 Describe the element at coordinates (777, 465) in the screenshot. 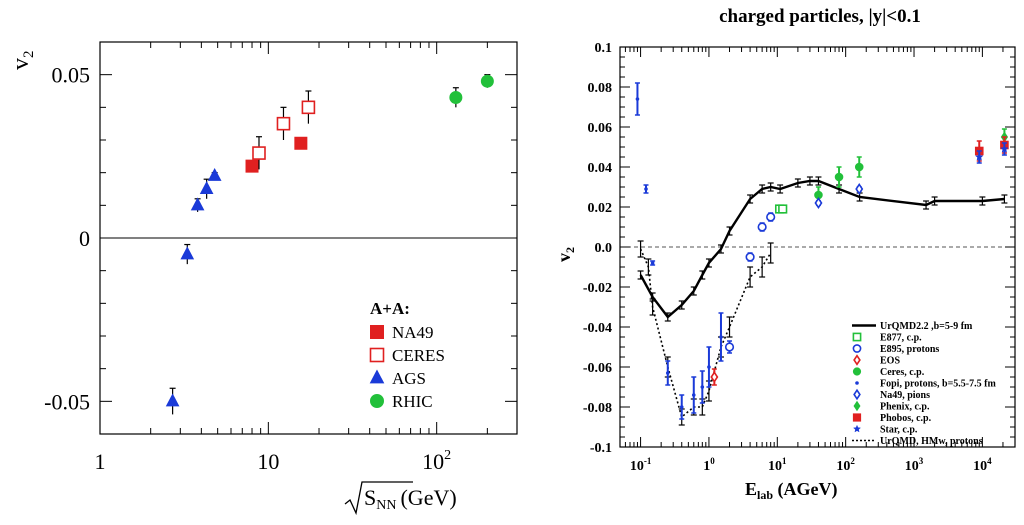

I see `right-x-tick-label: 10¹` at that location.